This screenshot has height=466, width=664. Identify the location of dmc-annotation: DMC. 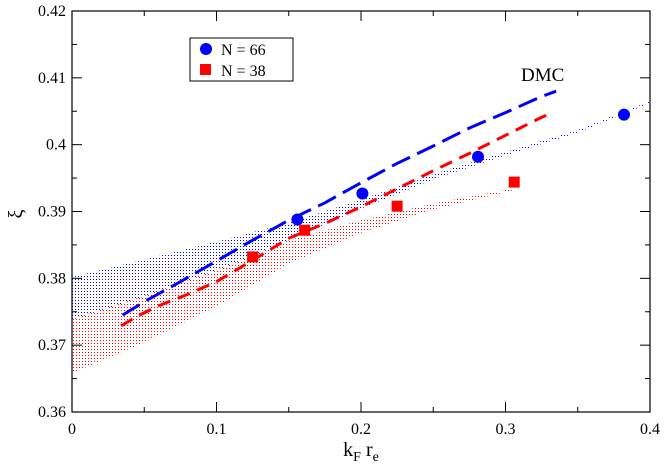
(542, 75).